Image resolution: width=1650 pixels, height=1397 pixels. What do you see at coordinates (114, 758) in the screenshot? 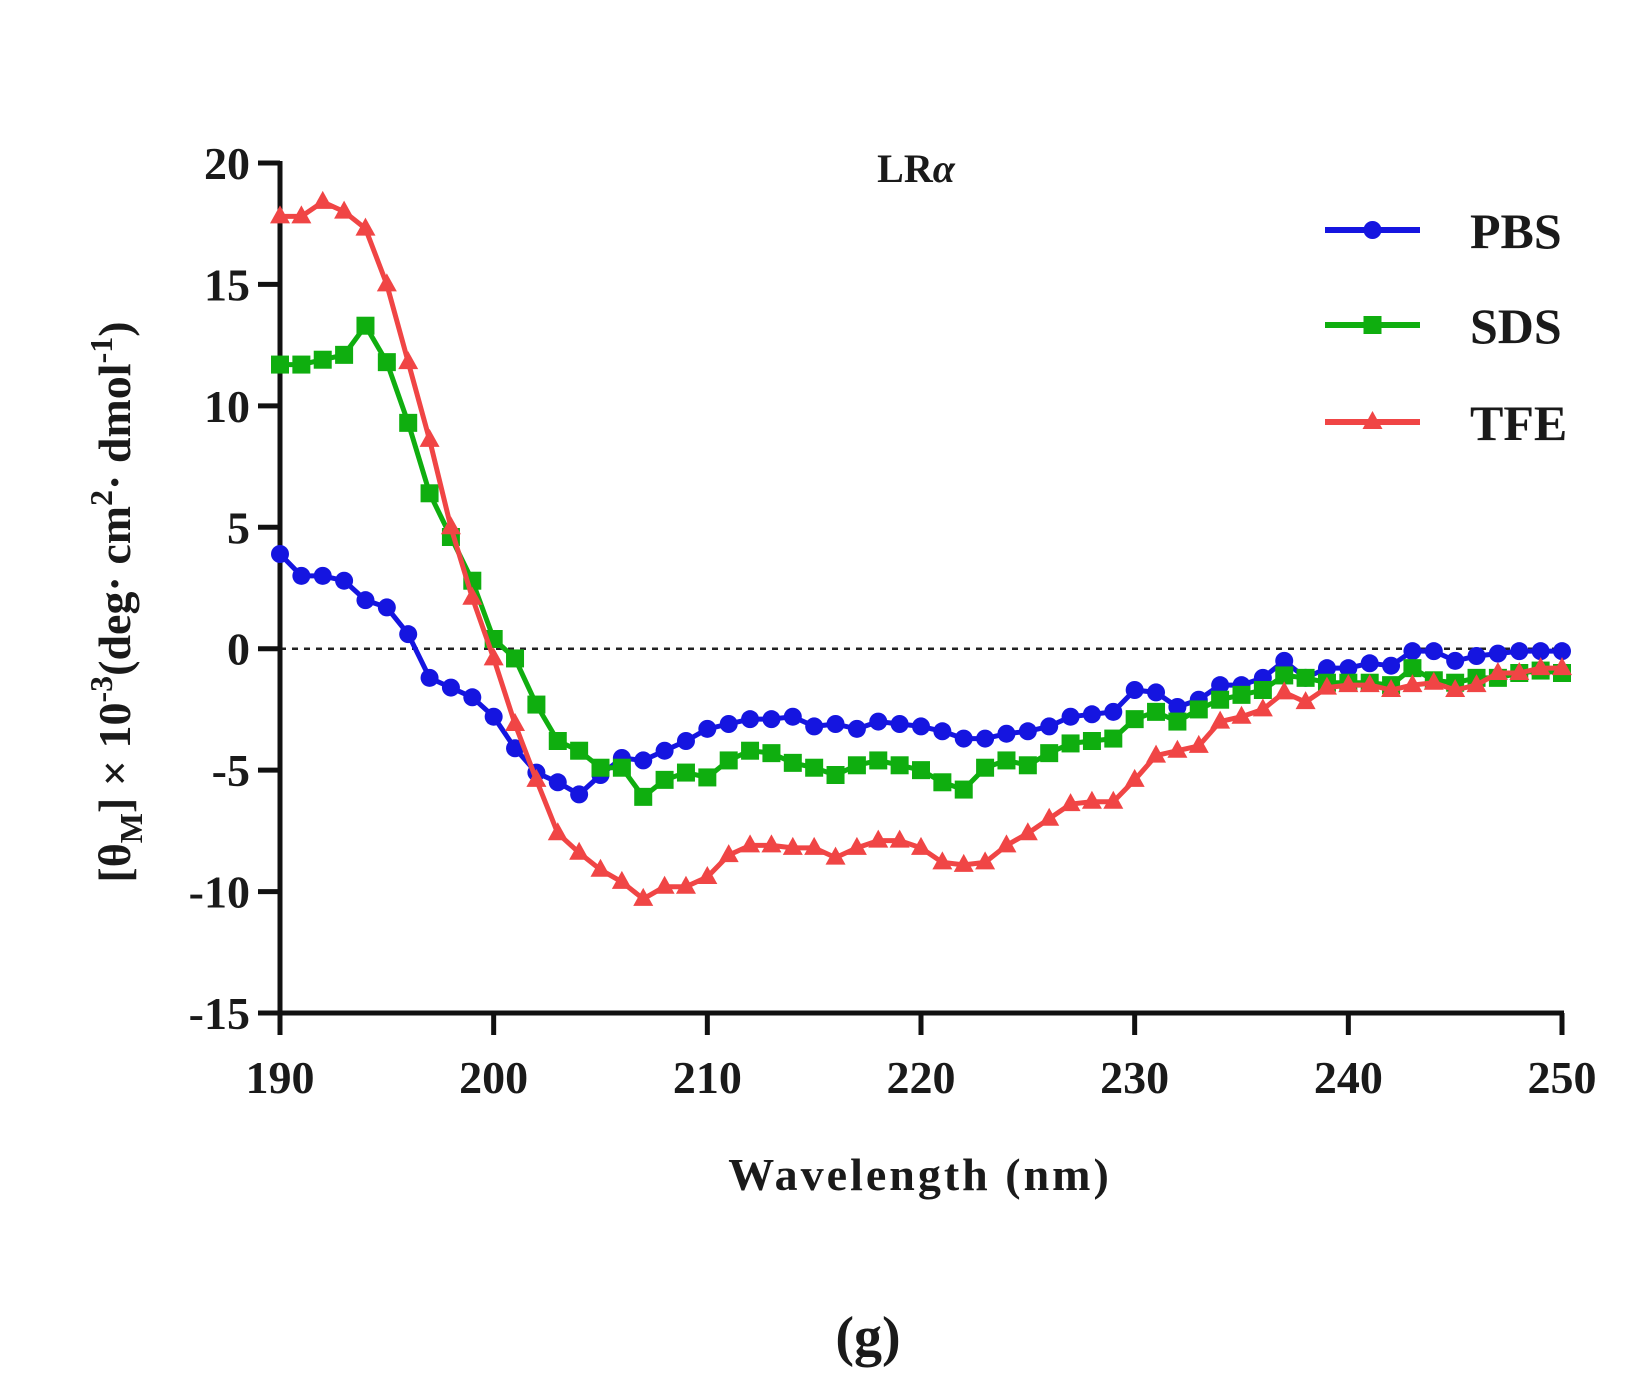
I see `ylabel-middle: ] × 10` at bounding box center [114, 758].